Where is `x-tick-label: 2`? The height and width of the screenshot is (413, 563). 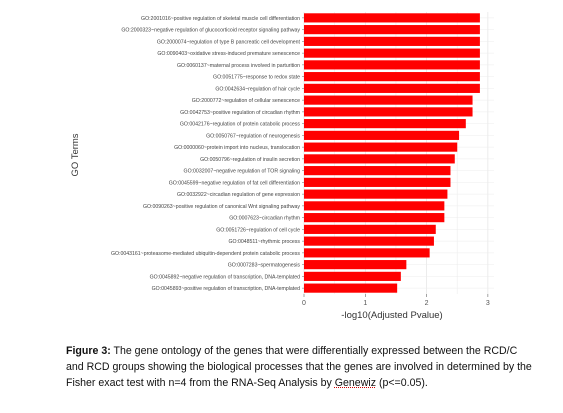 x-tick-label: 2 is located at coordinates (427, 303).